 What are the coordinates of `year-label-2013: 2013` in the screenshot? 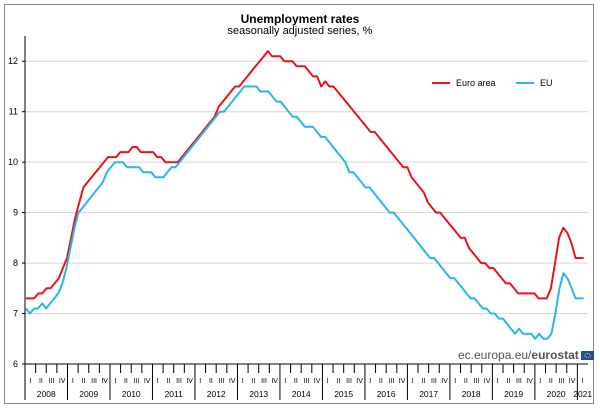 It's located at (258, 394).